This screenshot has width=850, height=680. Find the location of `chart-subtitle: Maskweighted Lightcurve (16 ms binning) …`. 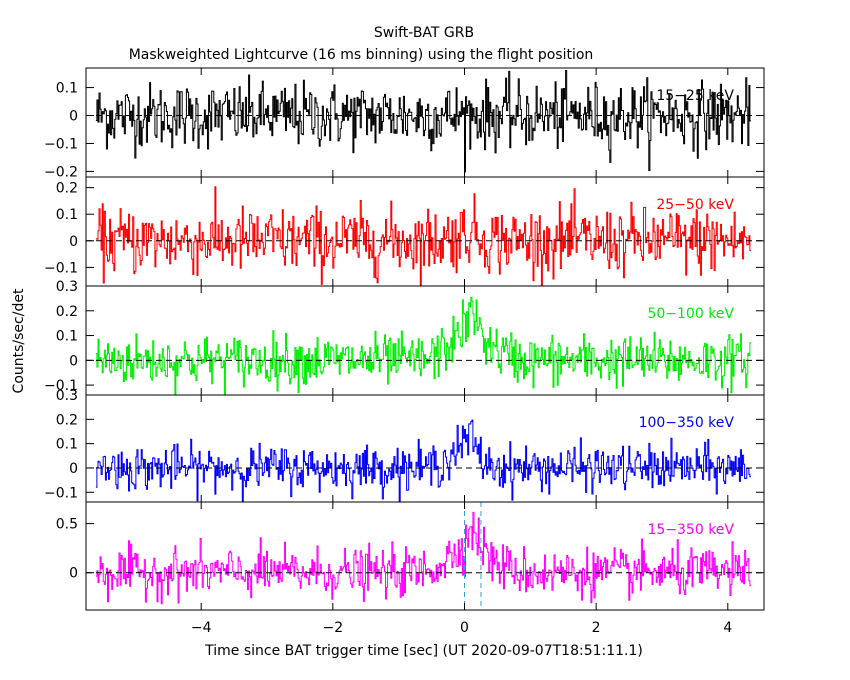

chart-subtitle: Maskweighted Lightcurve (16 ms binning) … is located at coordinates (361, 55).